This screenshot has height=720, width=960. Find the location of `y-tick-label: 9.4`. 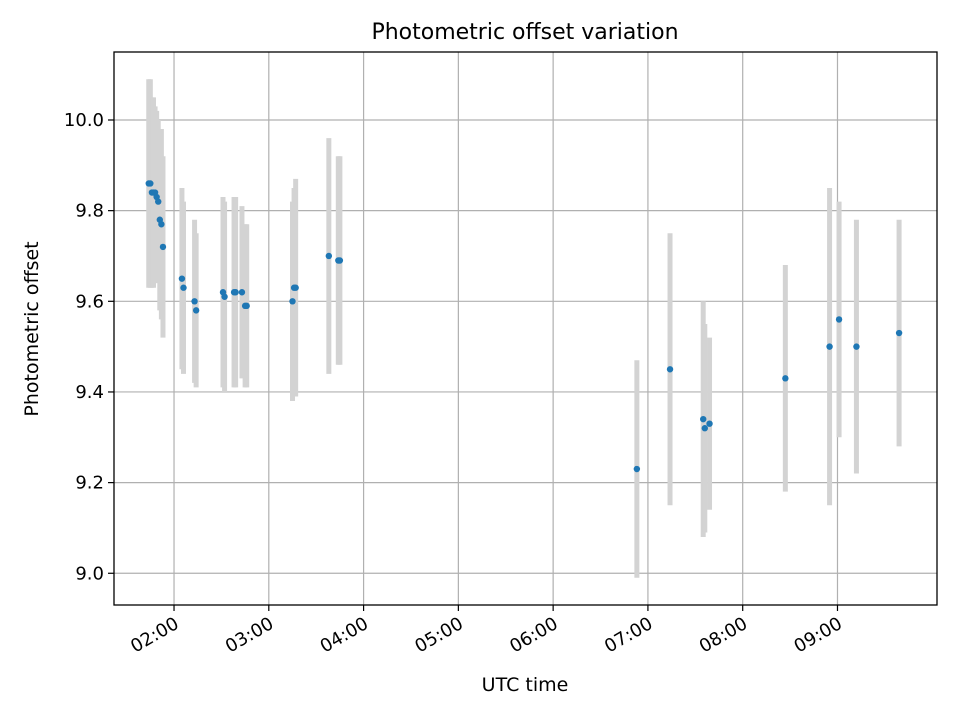

y-tick-label: 9.4 is located at coordinates (89, 392).